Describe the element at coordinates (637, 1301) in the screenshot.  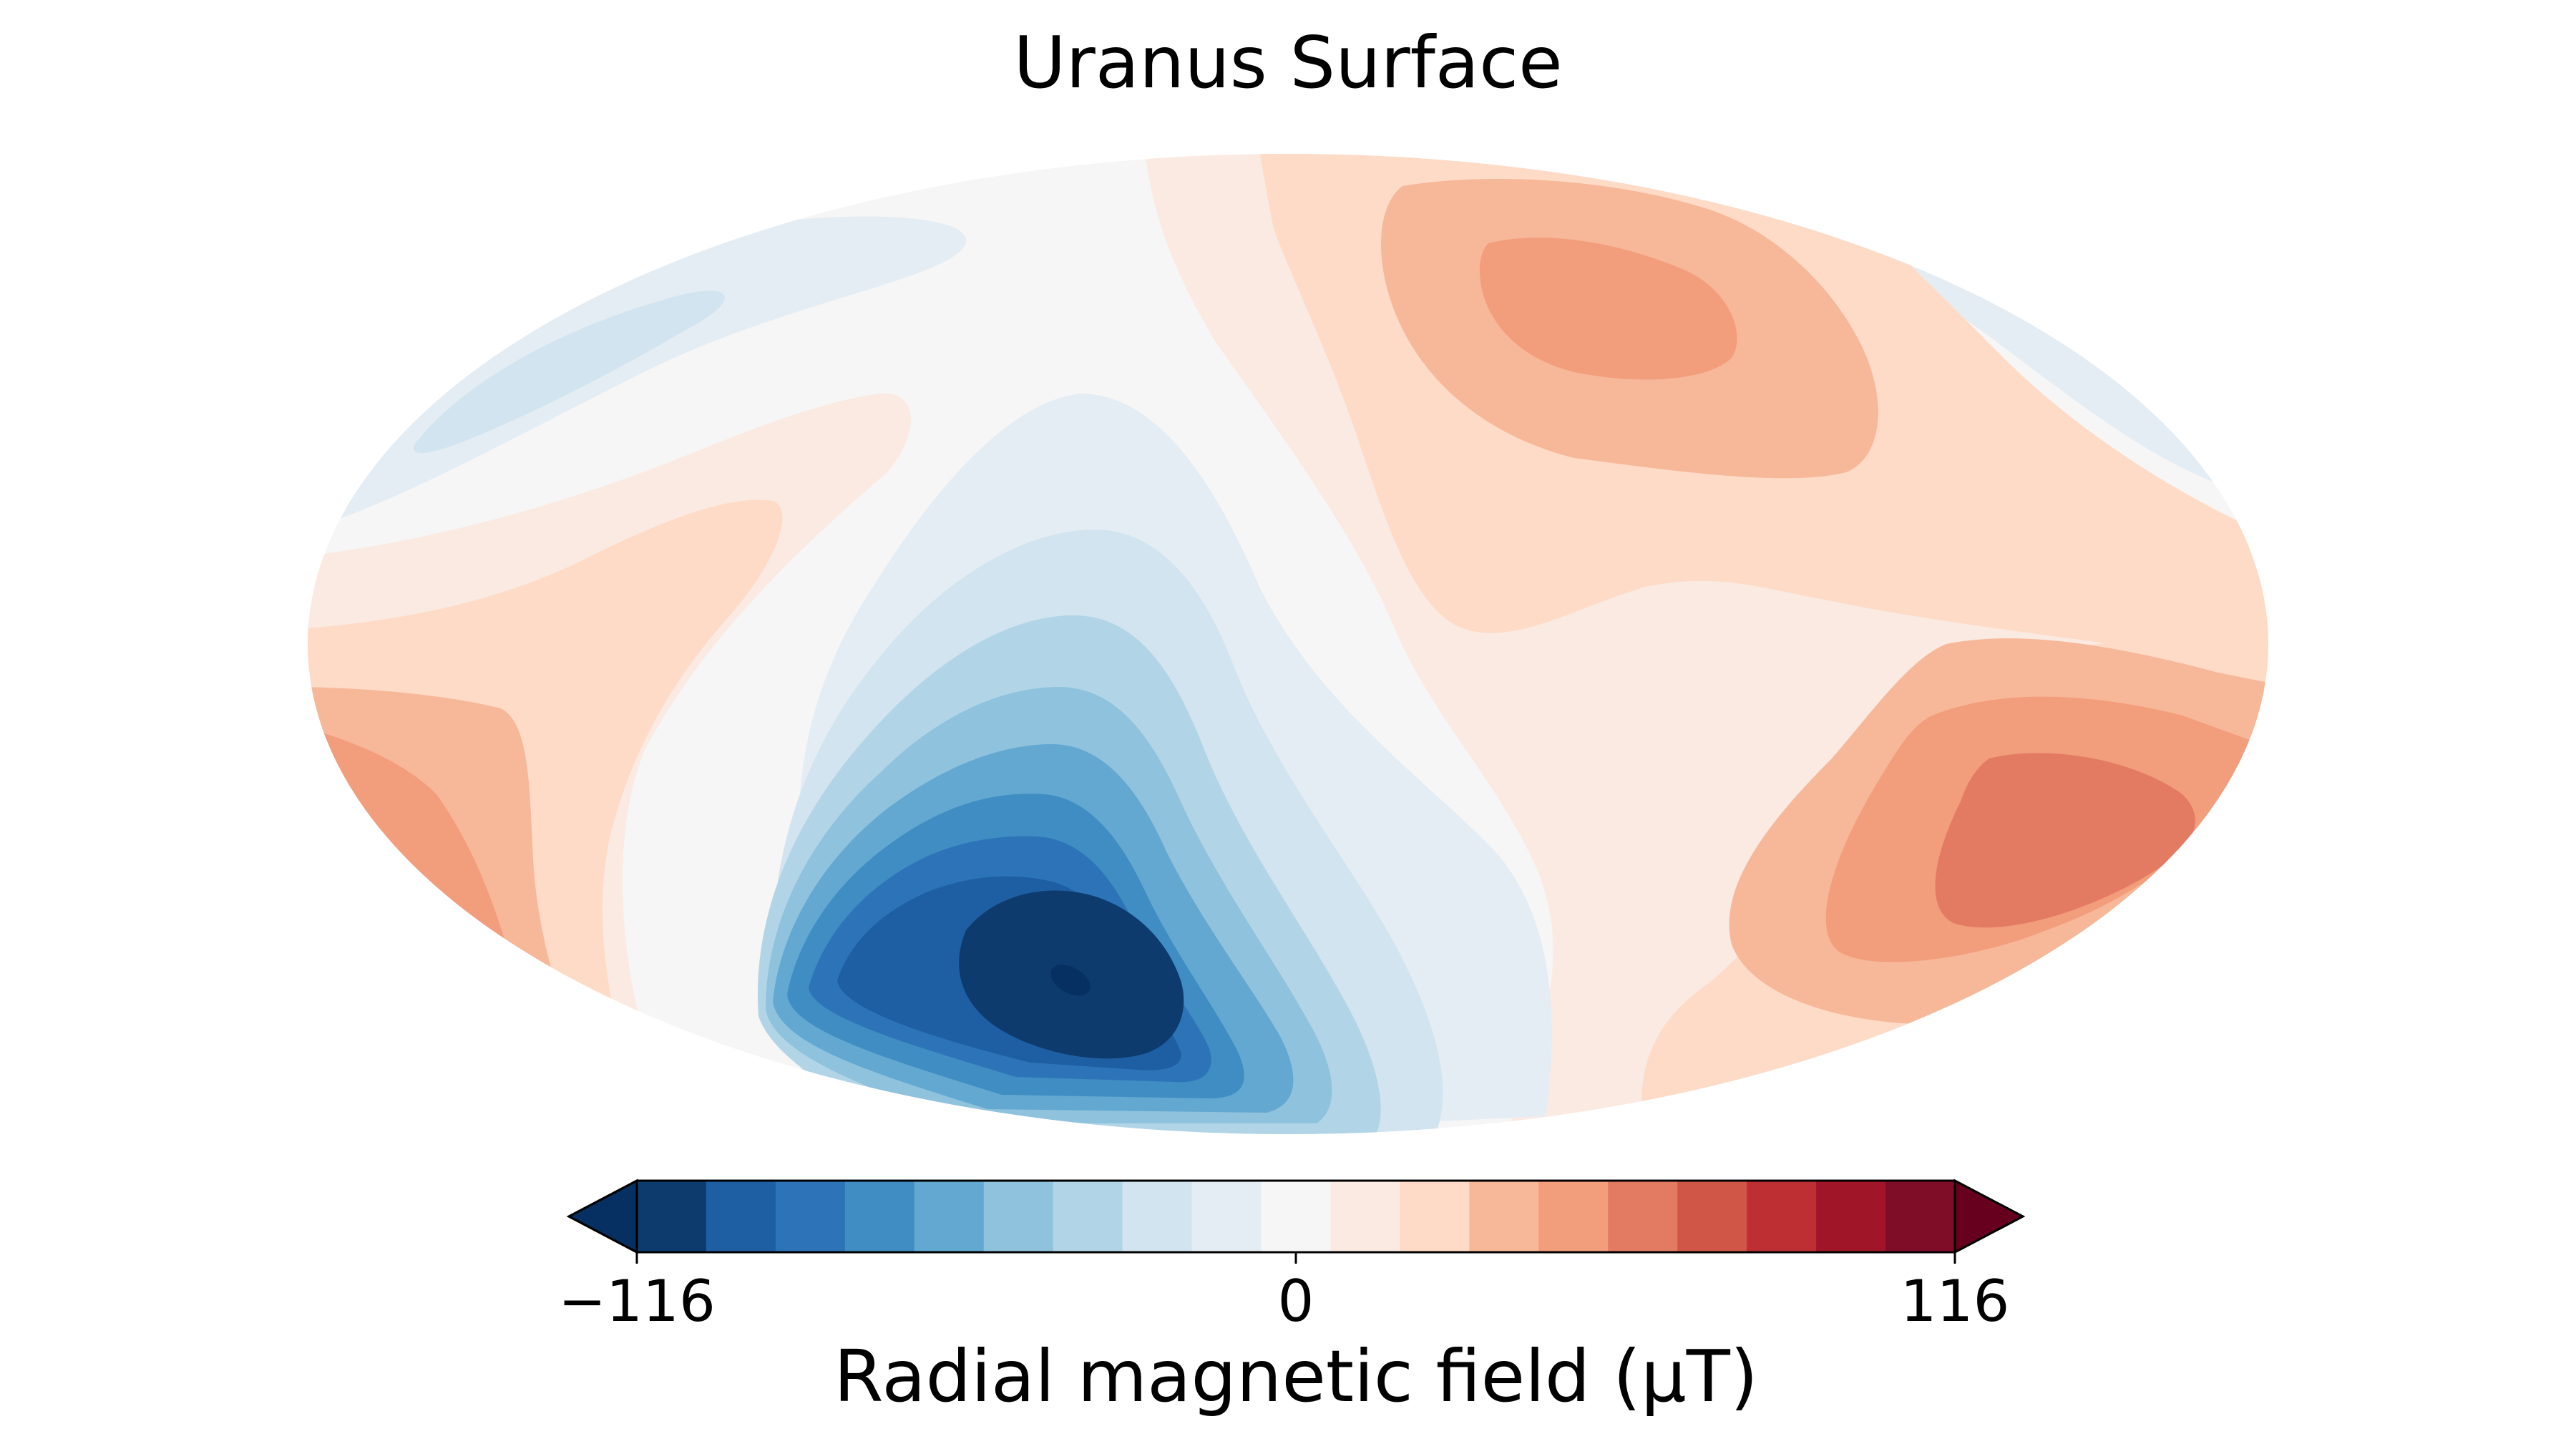
I see `colorbar-tick-label: −116` at that location.